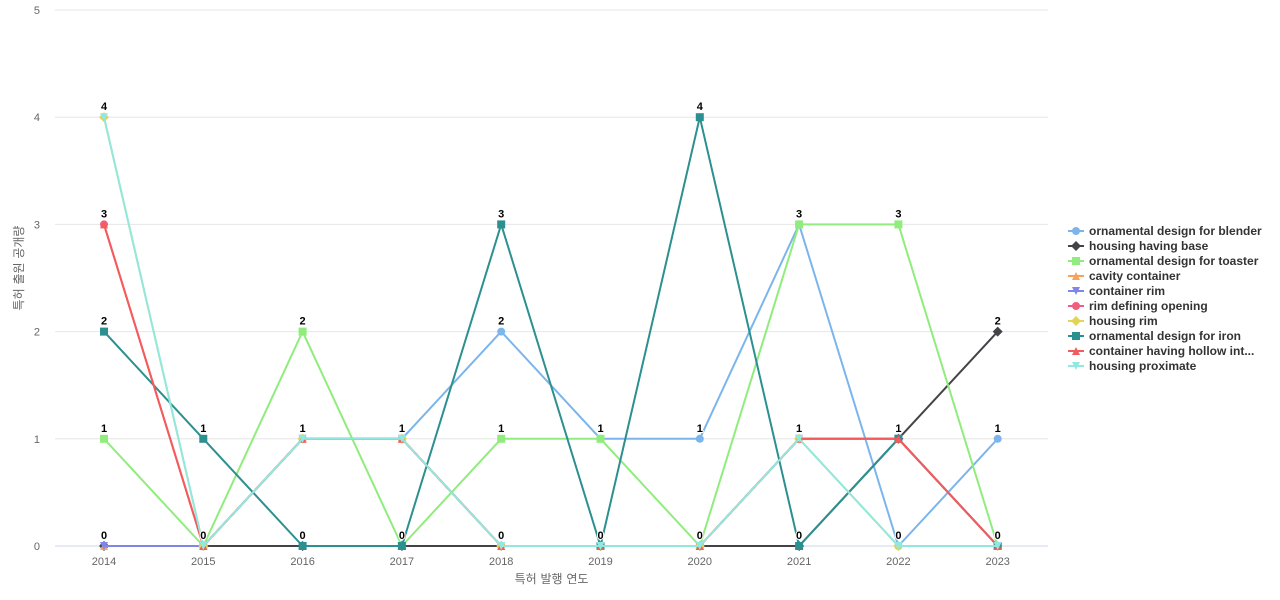 The width and height of the screenshot is (1280, 600). What do you see at coordinates (799, 562) in the screenshot?
I see `x-tick-label: 2021` at bounding box center [799, 562].